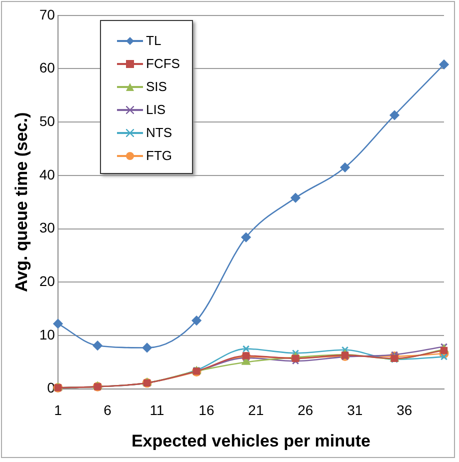  I want to click on x-tick-label: 21, so click(256, 410).